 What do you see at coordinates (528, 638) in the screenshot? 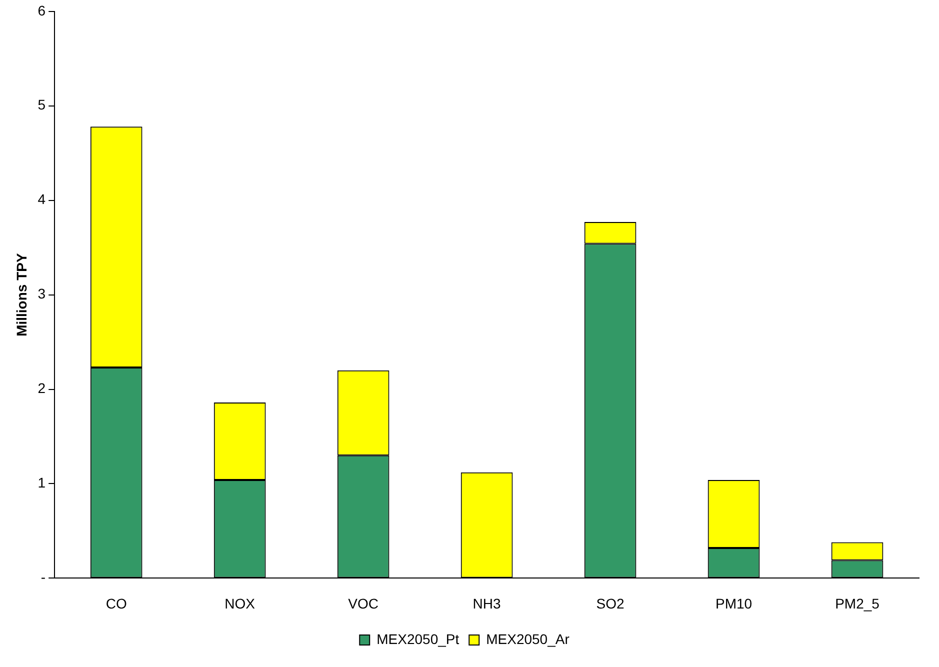
I see `legend-label: MEX2050_Ar` at bounding box center [528, 638].